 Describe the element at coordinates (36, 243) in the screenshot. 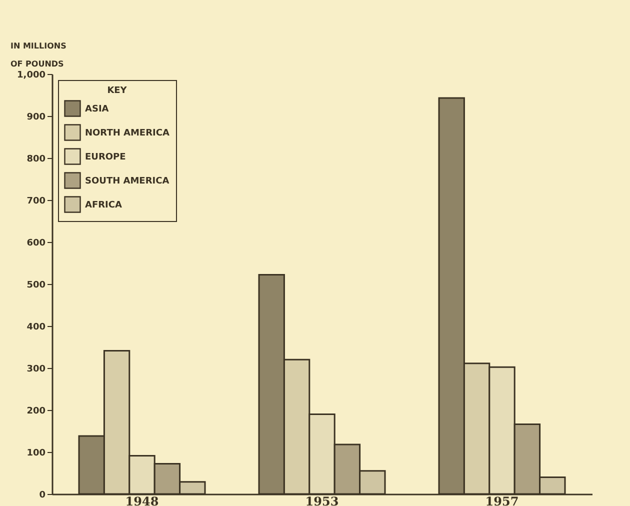

I see `y-tick-label: 600` at that location.